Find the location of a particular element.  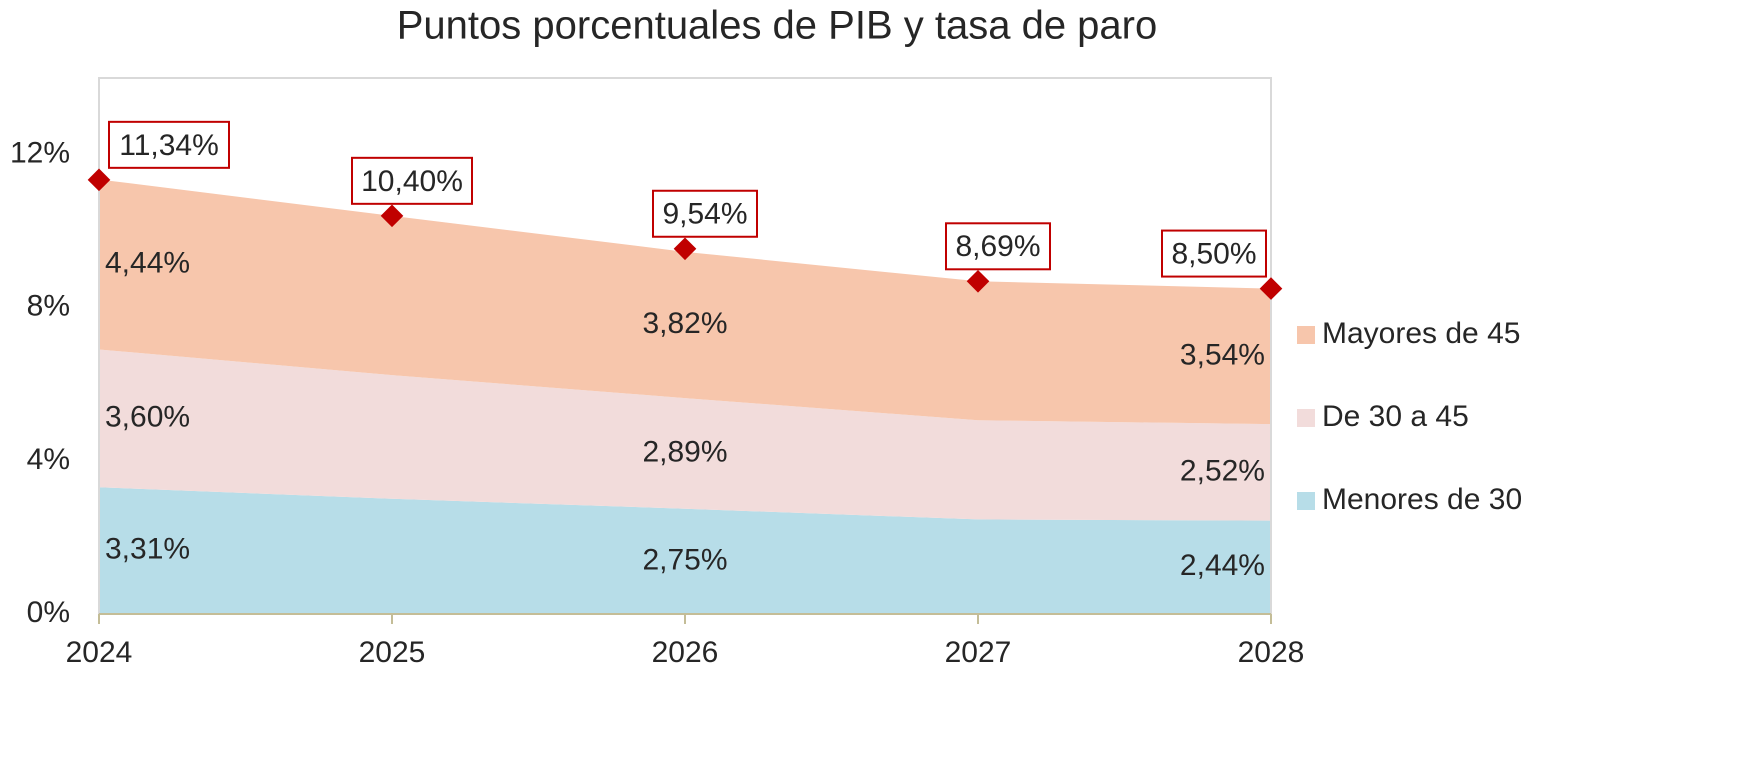

y-tick-label: 12% is located at coordinates (40, 152).